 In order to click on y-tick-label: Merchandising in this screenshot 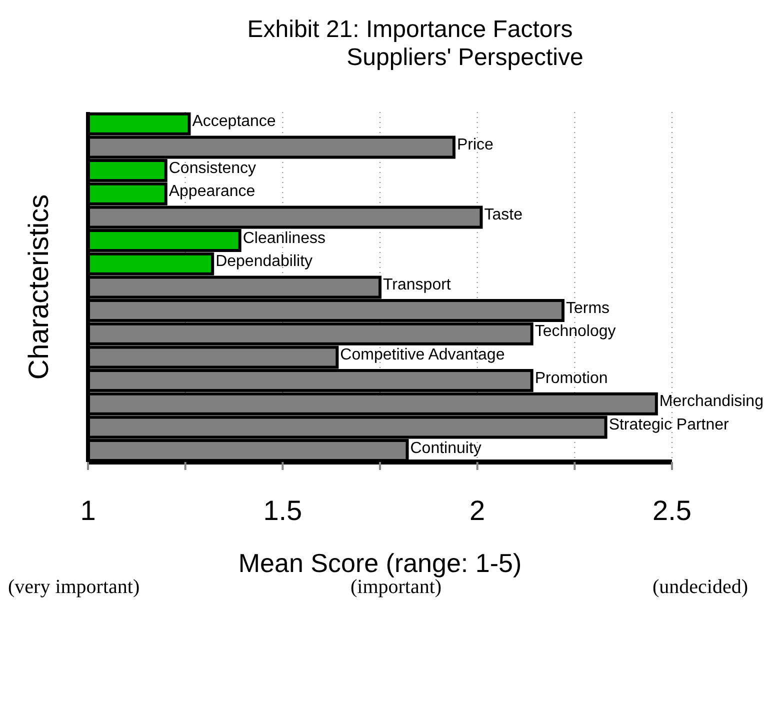, I will do `click(711, 401)`.